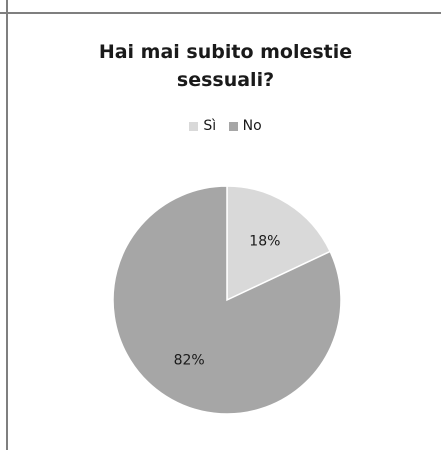  Describe the element at coordinates (233, 126) in the screenshot. I see `legend-swatch-no` at that location.